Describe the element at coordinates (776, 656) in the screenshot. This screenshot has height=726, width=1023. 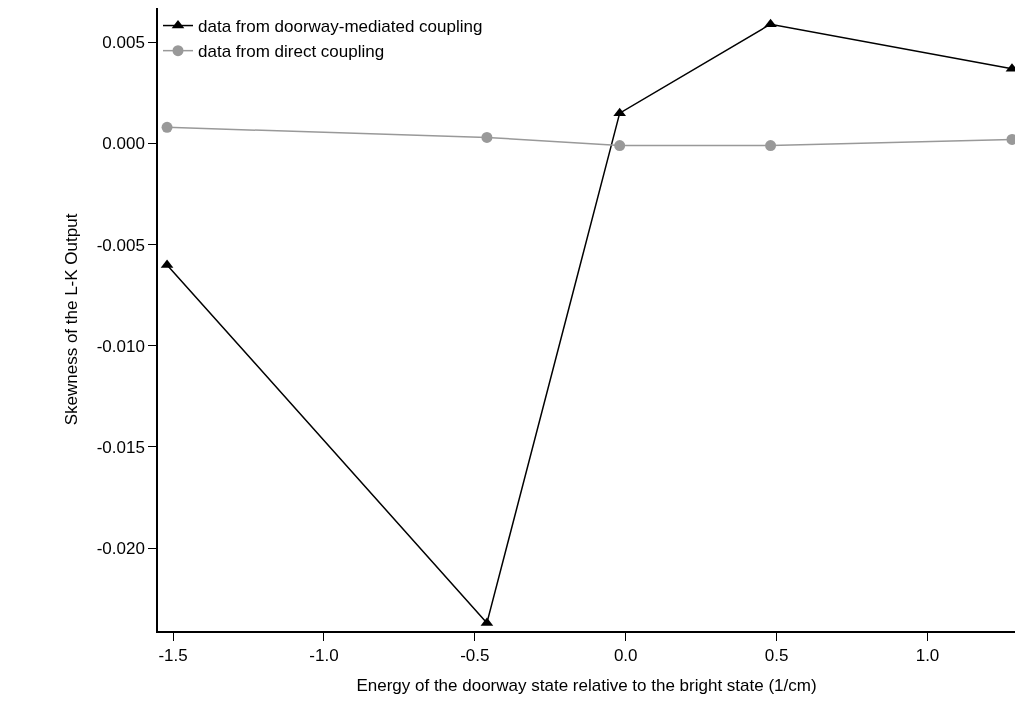
I see `x-tick-label: 0.5` at that location.